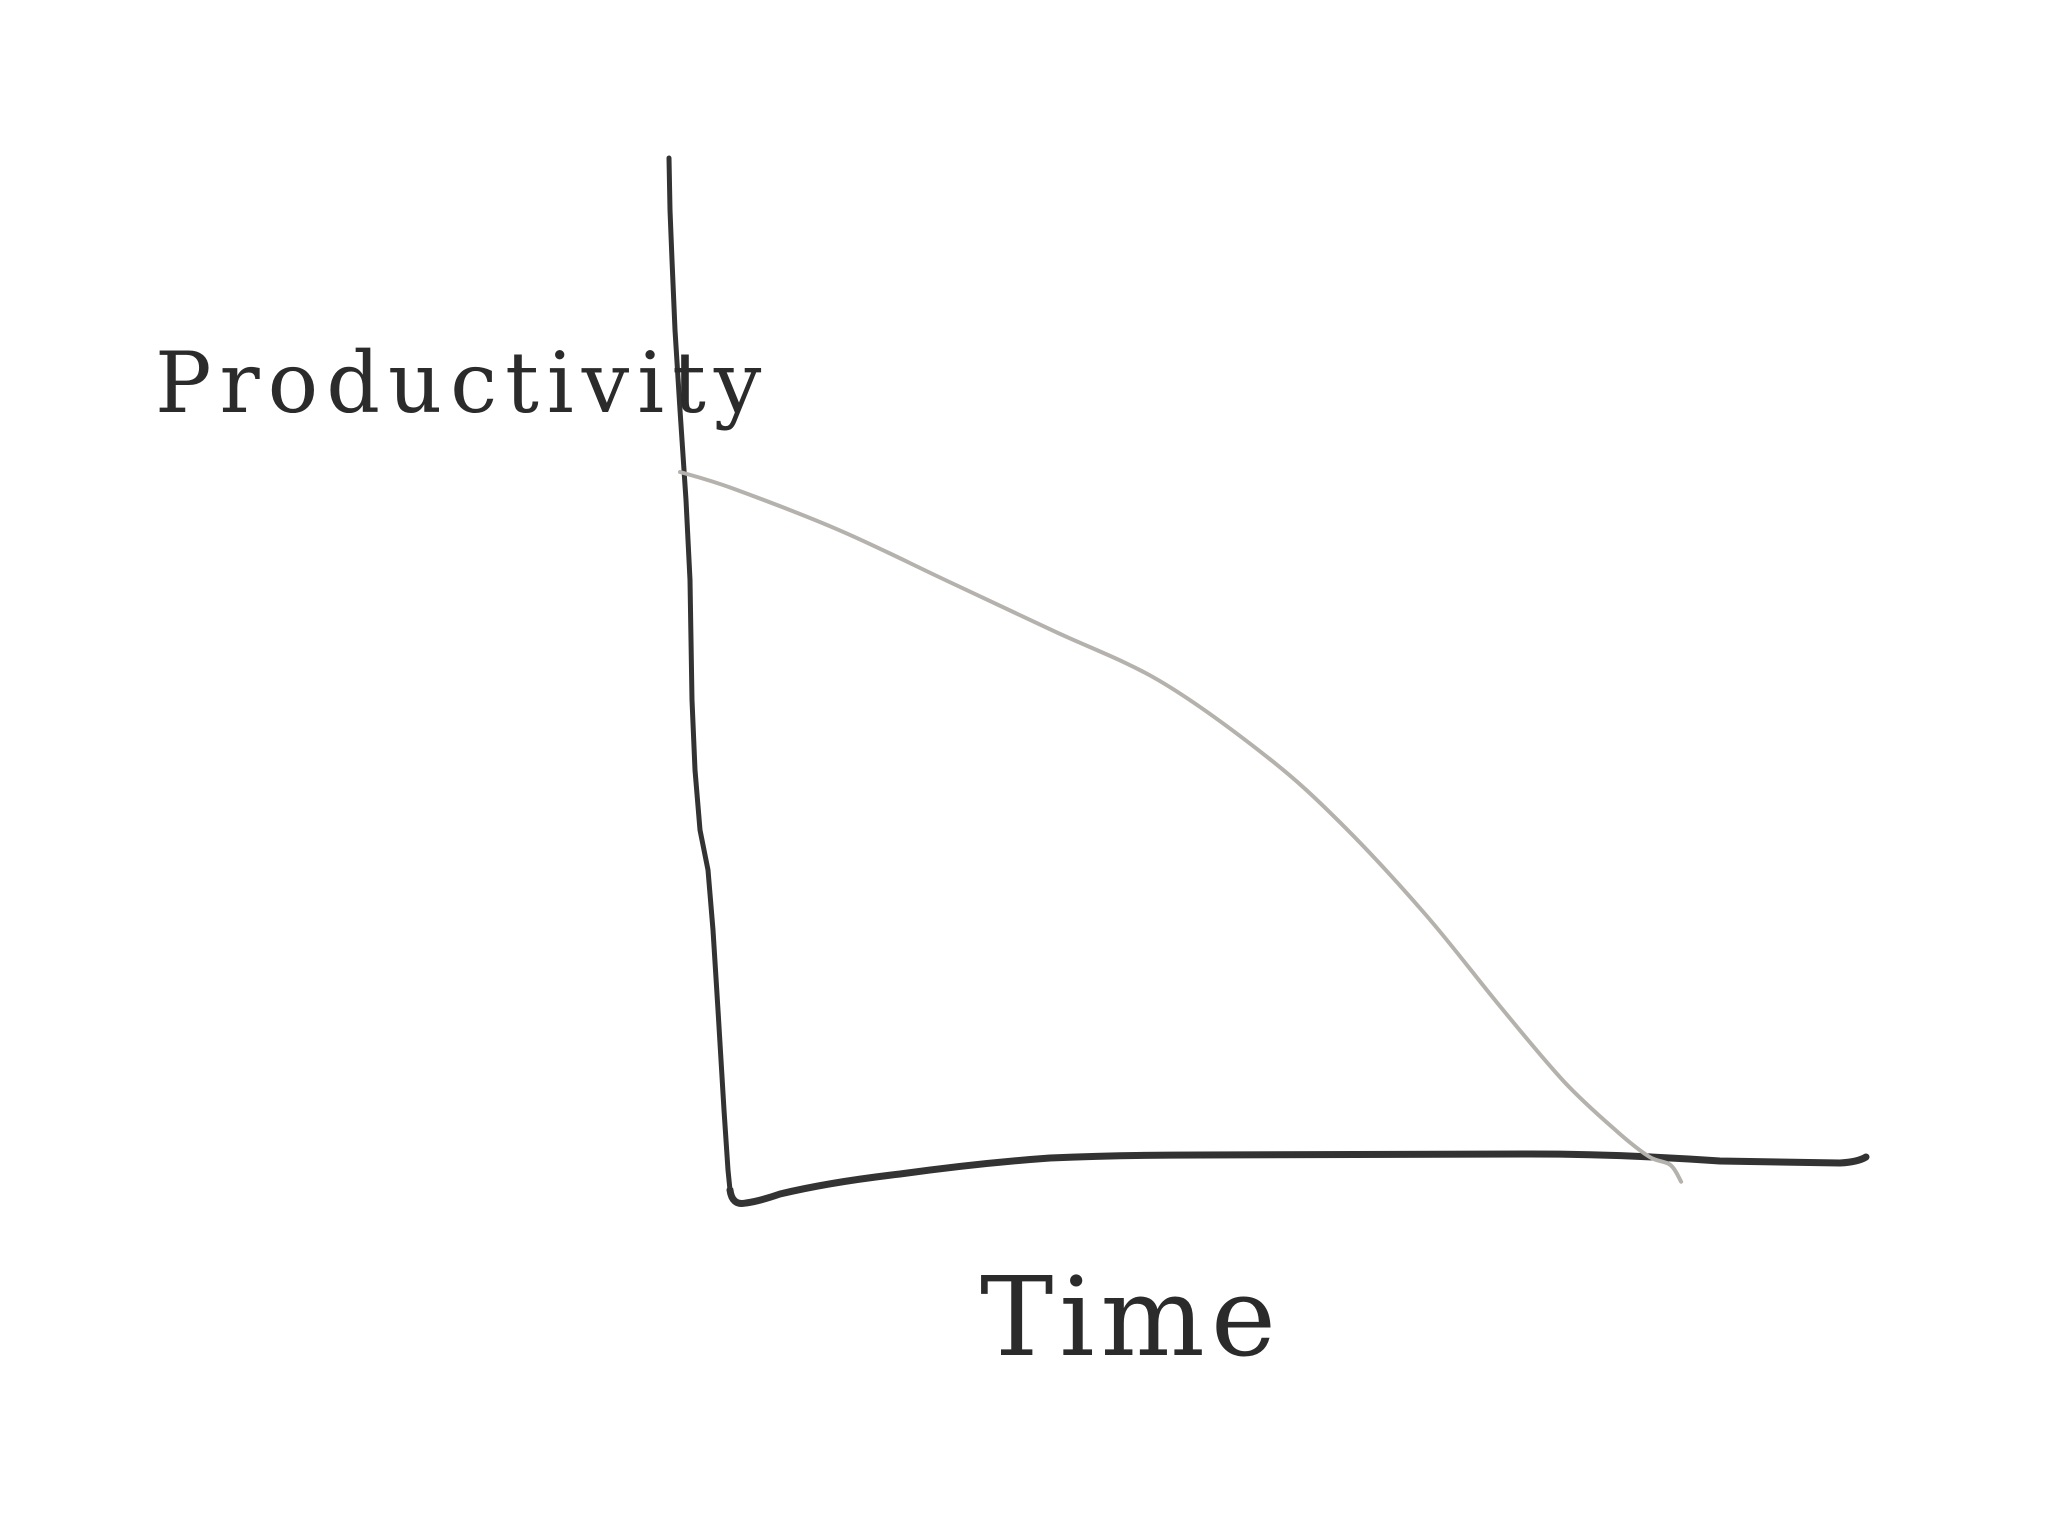  What do you see at coordinates (1131, 1317) in the screenshot?
I see `x-axis-label: Time` at bounding box center [1131, 1317].